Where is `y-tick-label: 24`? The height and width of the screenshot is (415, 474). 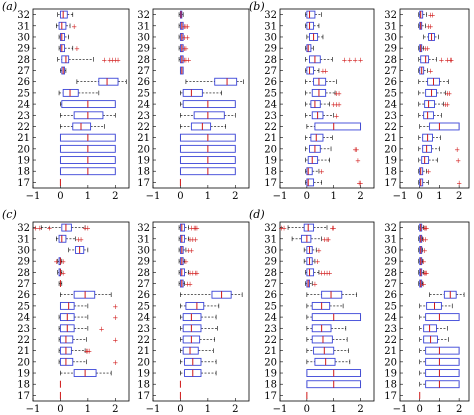 y-tick-label: 24 is located at coordinates (270, 105).